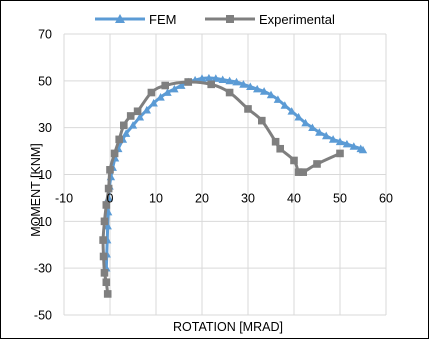  I want to click on y-tick-label: 70, so click(45, 35).